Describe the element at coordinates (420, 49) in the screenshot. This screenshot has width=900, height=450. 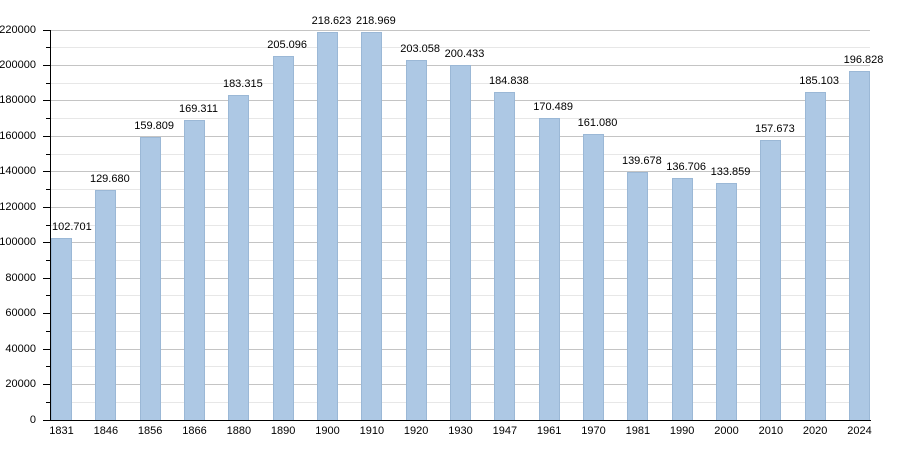
I see `bar-value-label: 203.058` at that location.